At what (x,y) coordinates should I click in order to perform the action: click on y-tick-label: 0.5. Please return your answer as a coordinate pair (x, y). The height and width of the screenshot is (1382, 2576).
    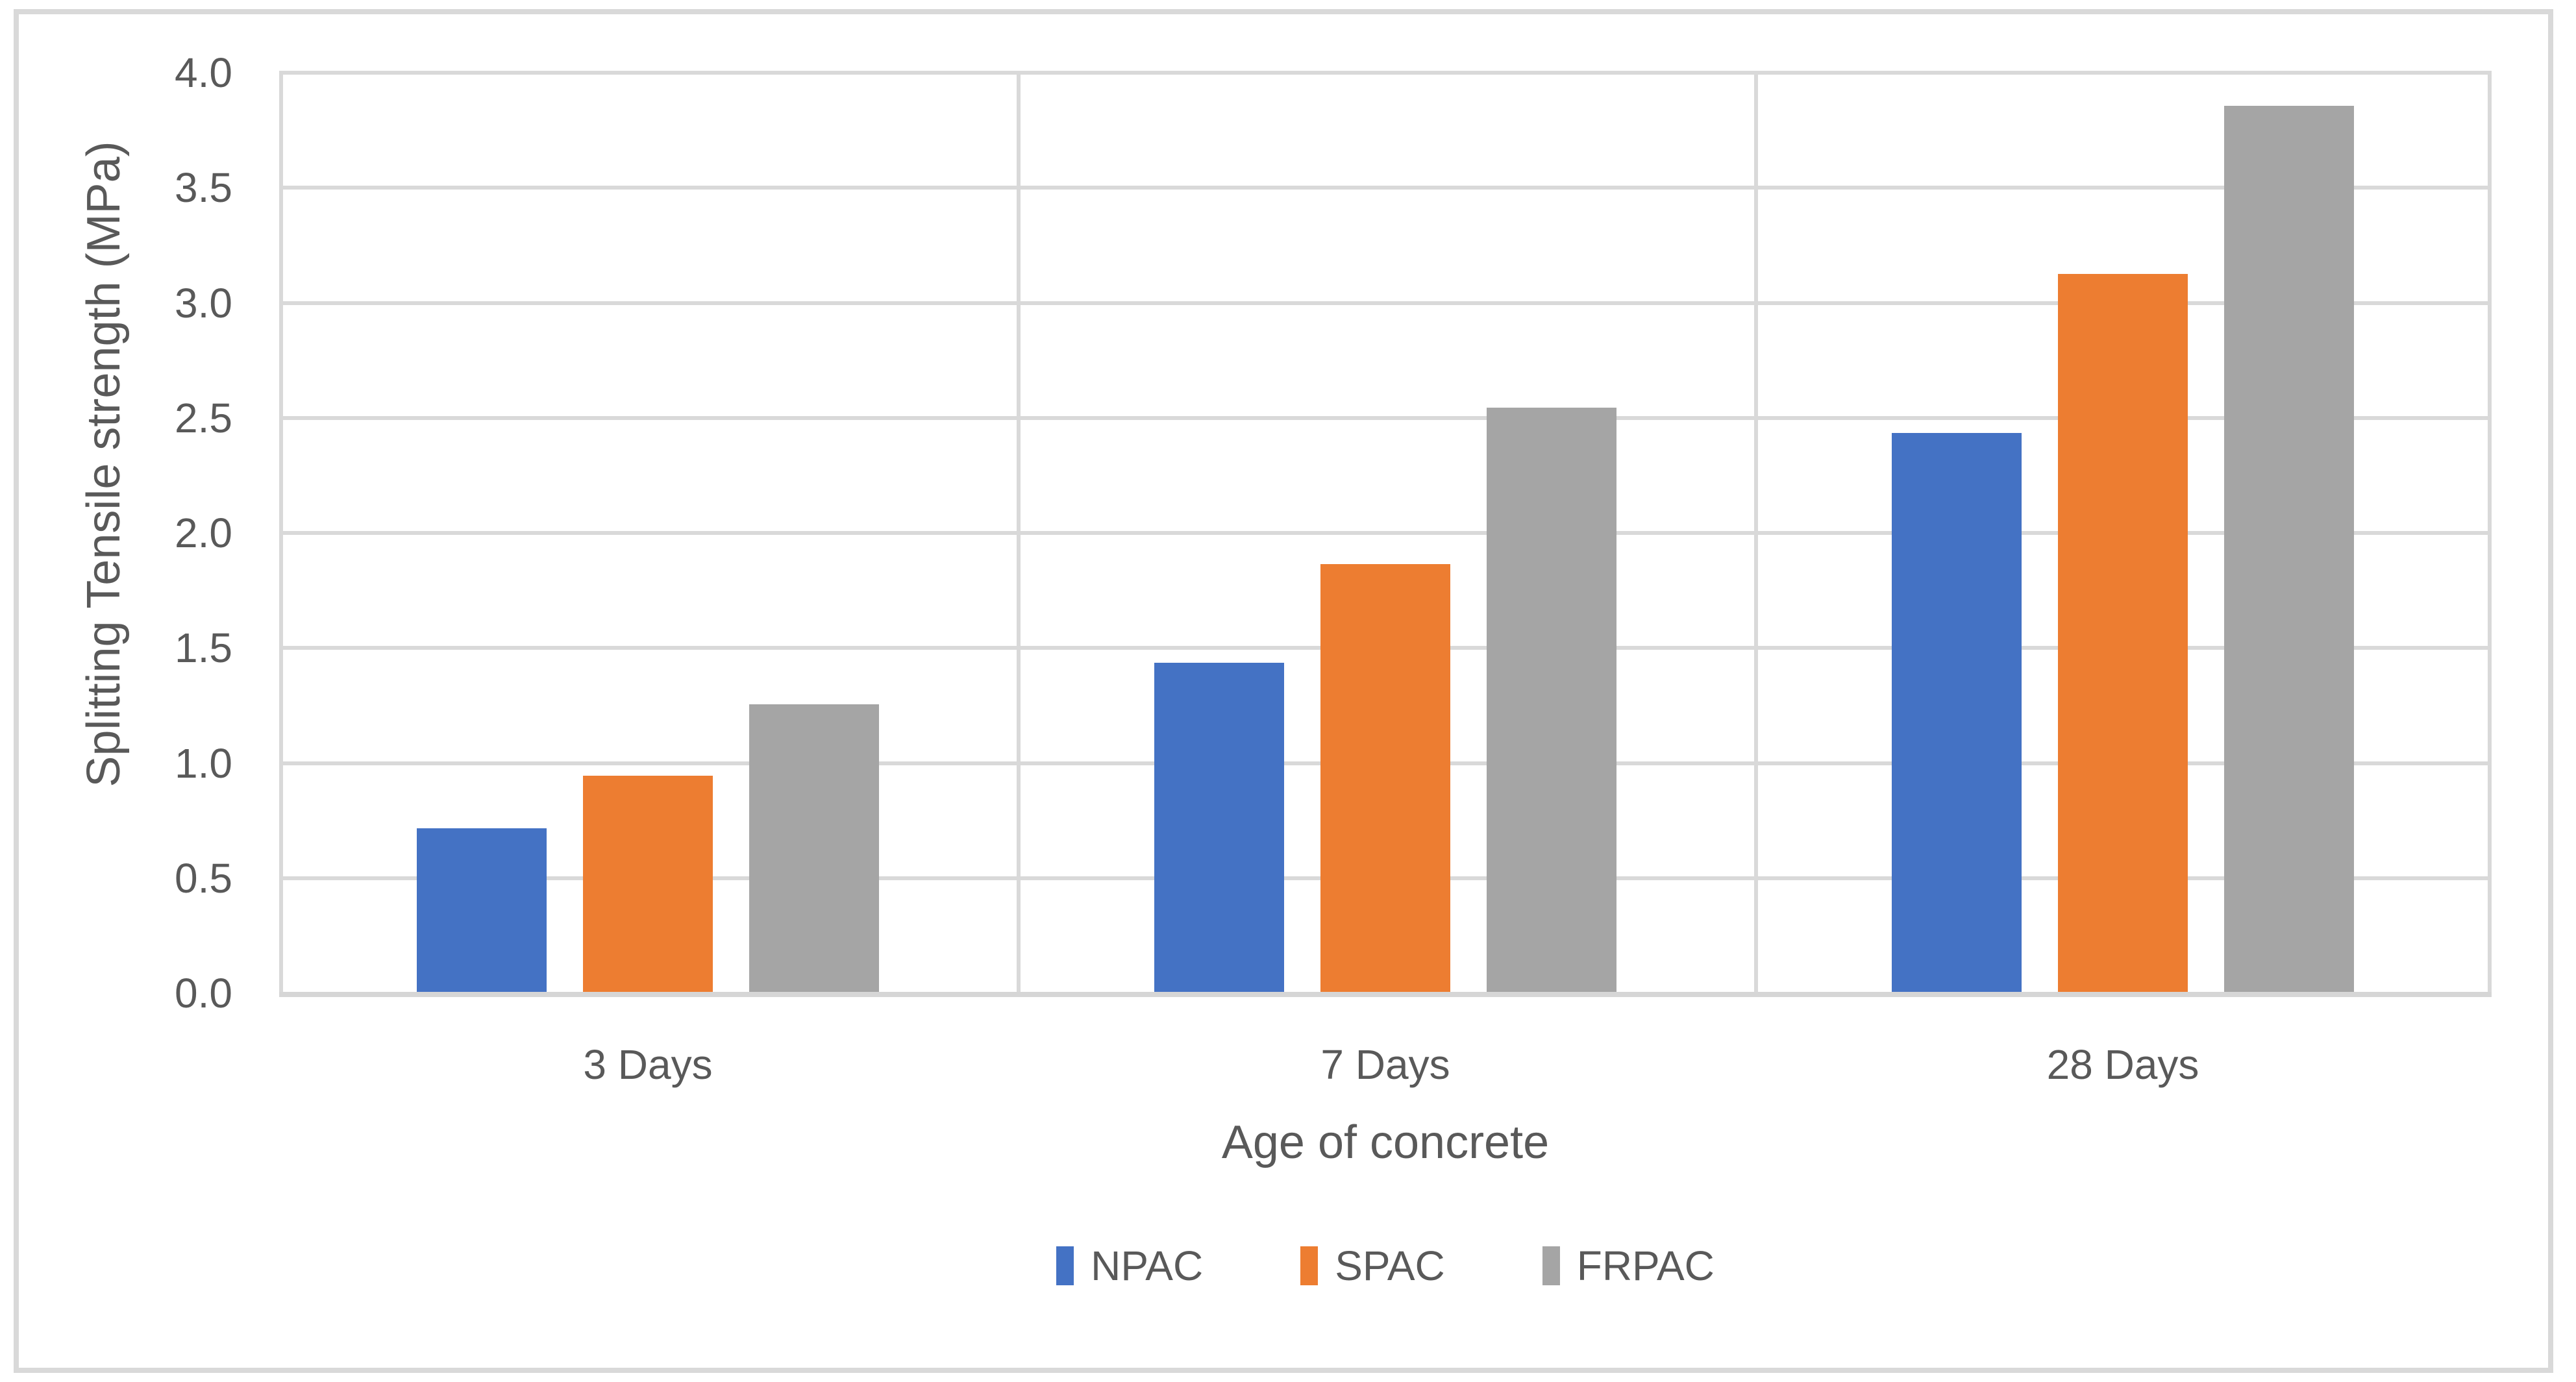
    Looking at the image, I should click on (203, 878).